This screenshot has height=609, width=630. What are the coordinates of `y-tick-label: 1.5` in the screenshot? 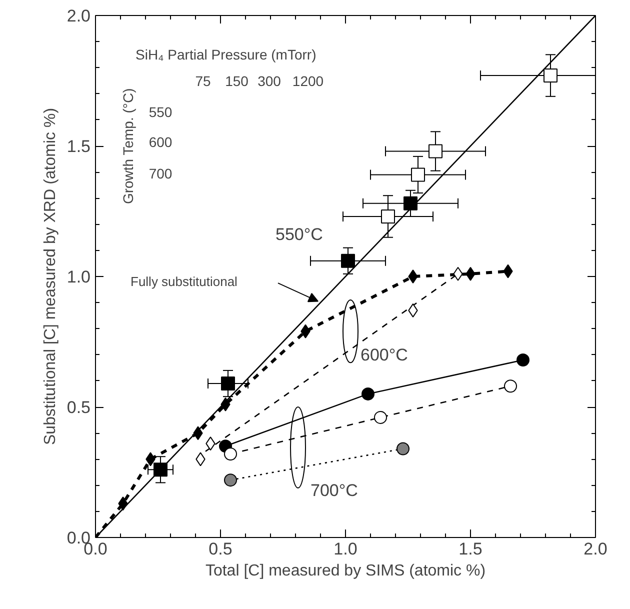 It's located at (78, 146).